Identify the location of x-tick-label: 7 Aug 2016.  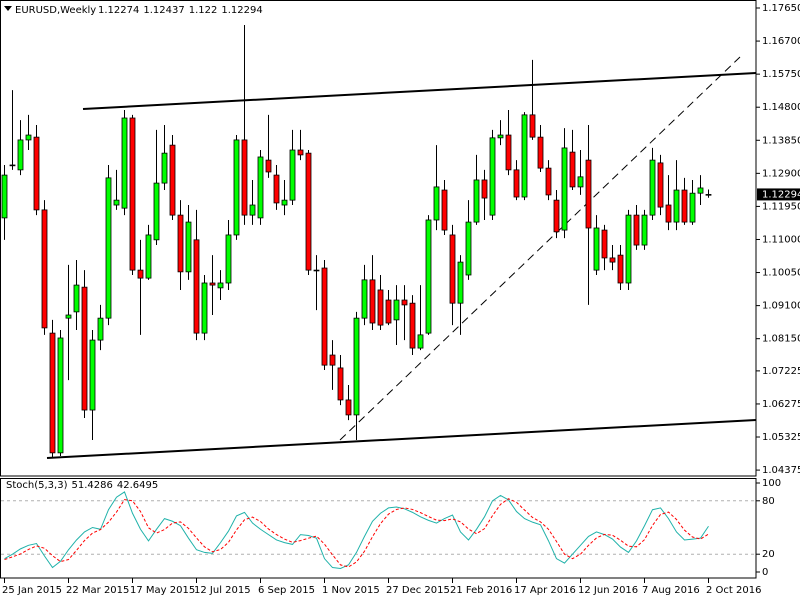
(671, 590).